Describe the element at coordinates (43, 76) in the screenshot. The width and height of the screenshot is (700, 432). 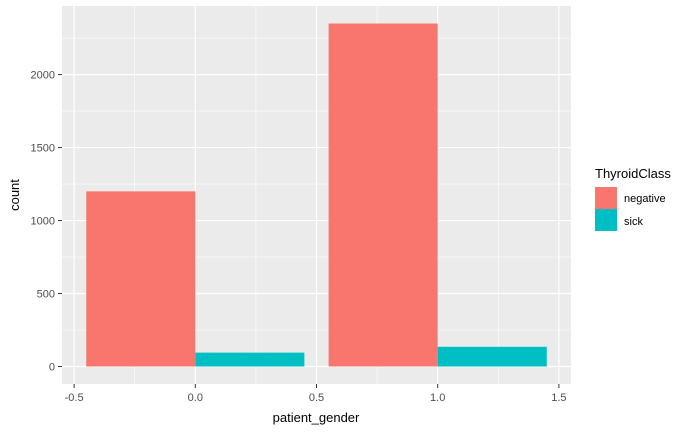
I see `y-tick-label: 2000` at that location.